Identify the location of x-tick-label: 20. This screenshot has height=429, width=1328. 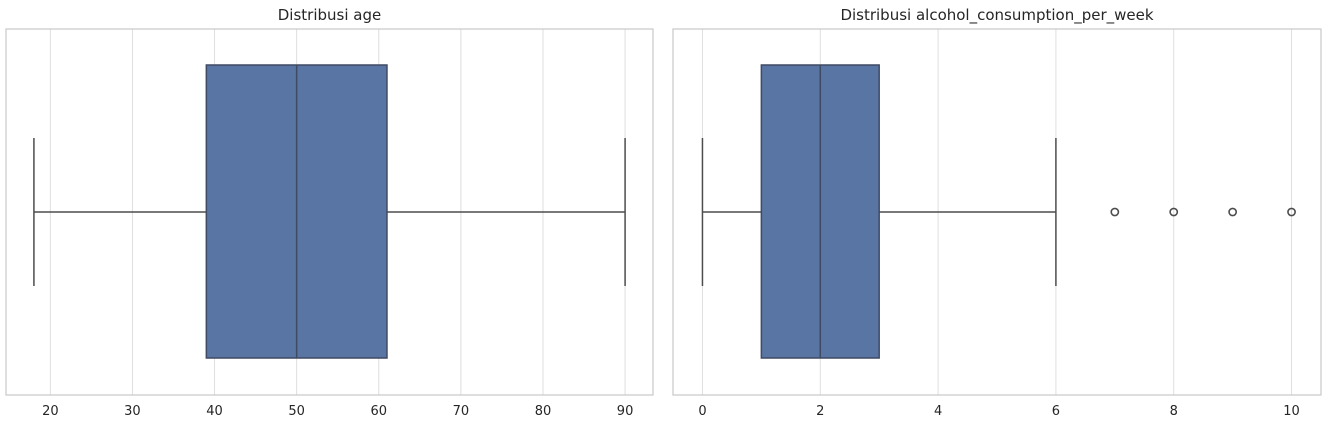
(50, 411).